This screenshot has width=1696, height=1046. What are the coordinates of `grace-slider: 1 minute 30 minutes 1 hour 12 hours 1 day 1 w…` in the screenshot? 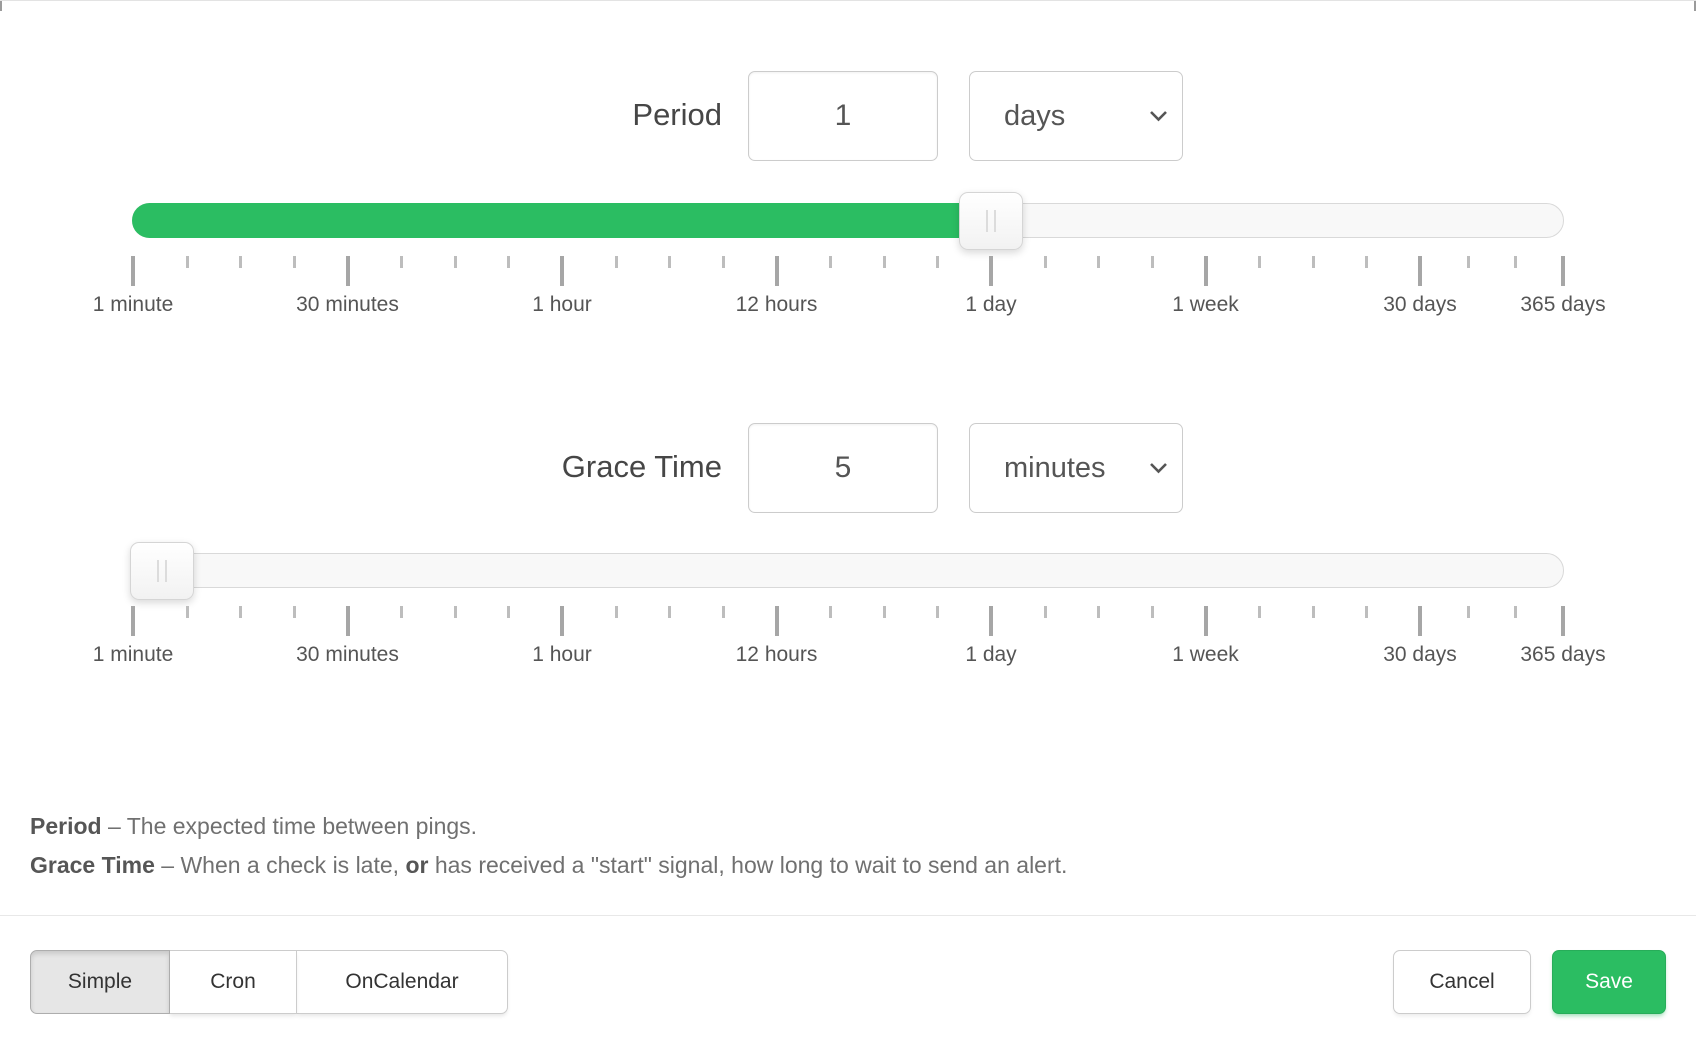 It's located at (849, 604).